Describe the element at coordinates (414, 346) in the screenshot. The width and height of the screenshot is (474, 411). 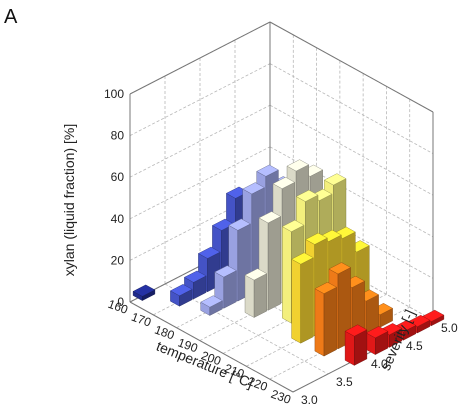
I see `y-tick-label: 4.5` at that location.